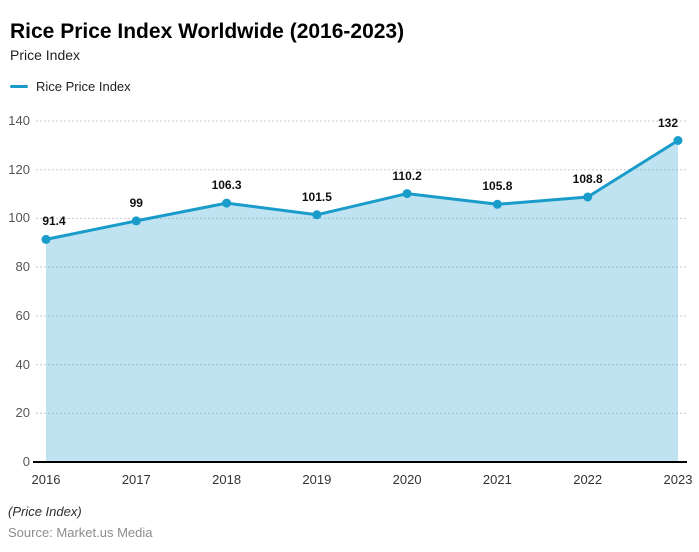 This screenshot has width=699, height=552. What do you see at coordinates (83, 86) in the screenshot?
I see `legend-label: Rice Price Index` at bounding box center [83, 86].